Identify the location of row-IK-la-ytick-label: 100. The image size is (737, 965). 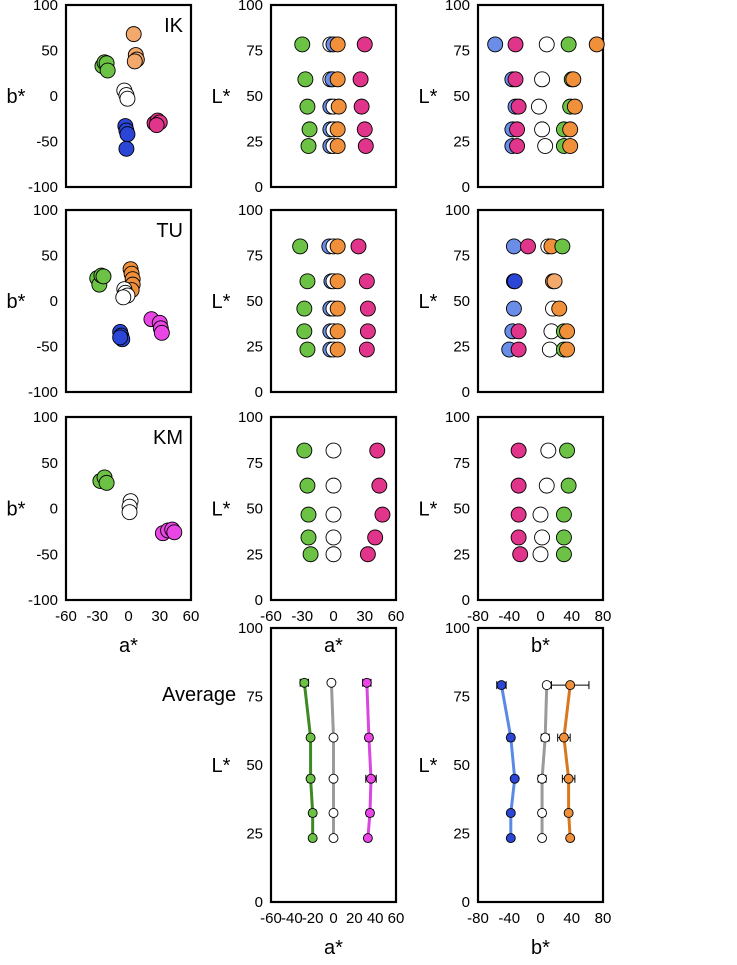
(250, 7).